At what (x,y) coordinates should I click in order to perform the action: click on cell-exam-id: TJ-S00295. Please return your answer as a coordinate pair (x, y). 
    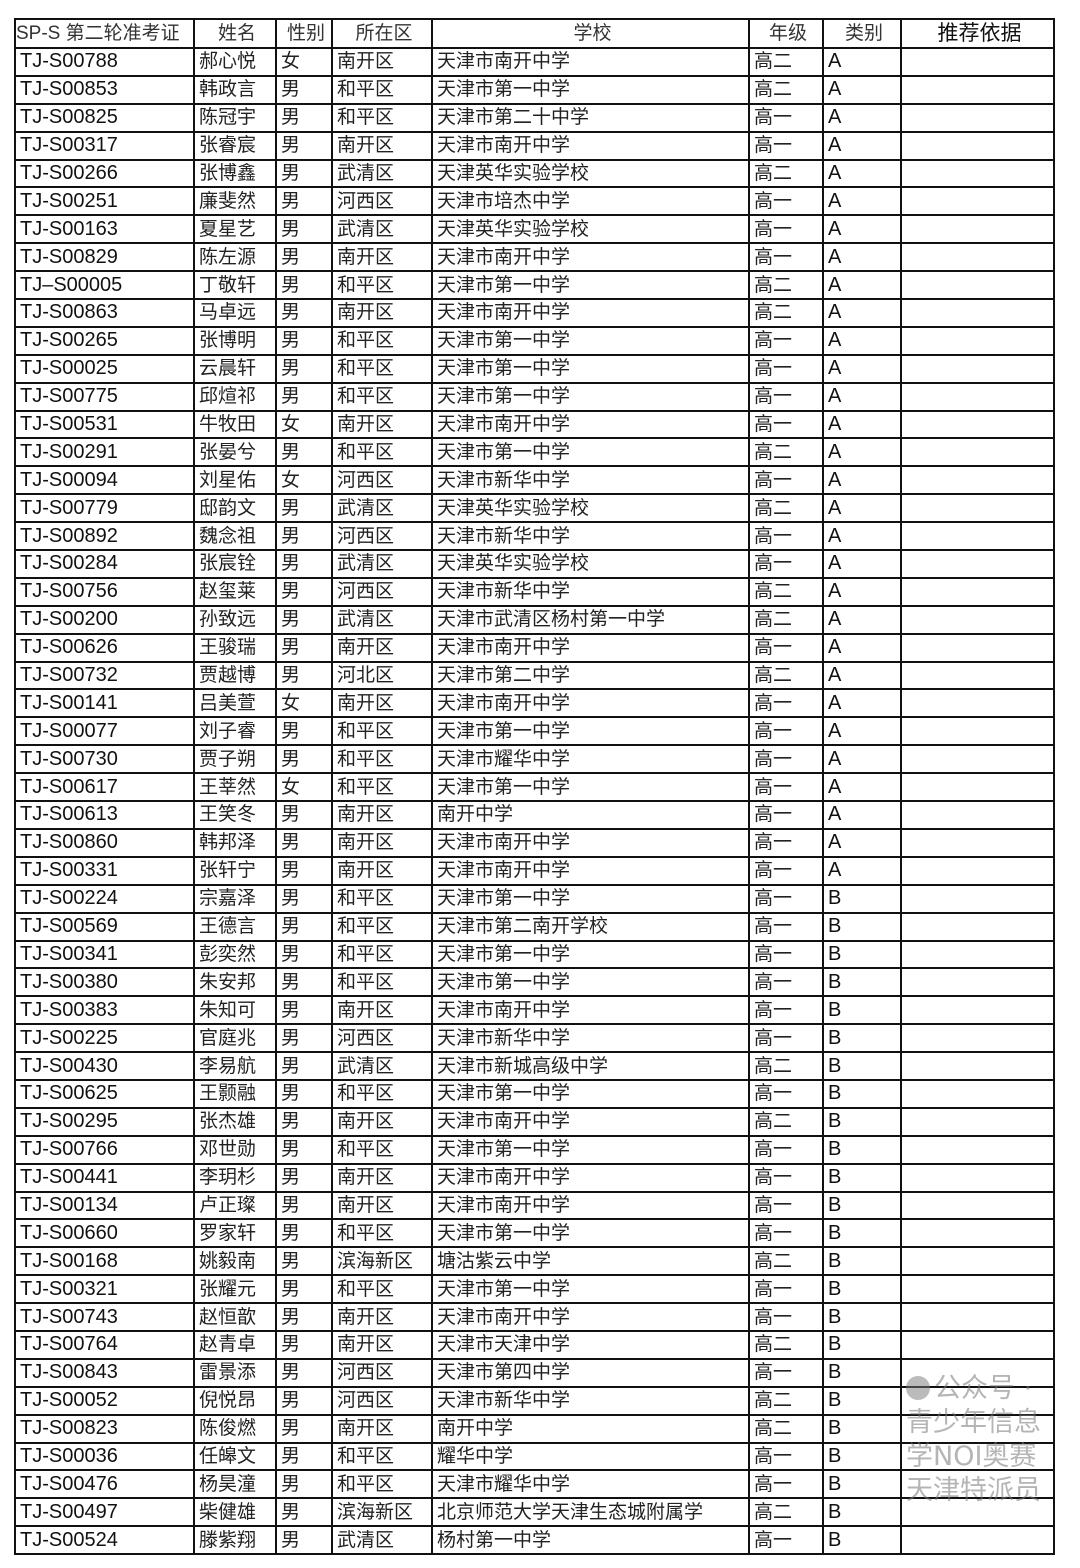
    Looking at the image, I should click on (104, 1121).